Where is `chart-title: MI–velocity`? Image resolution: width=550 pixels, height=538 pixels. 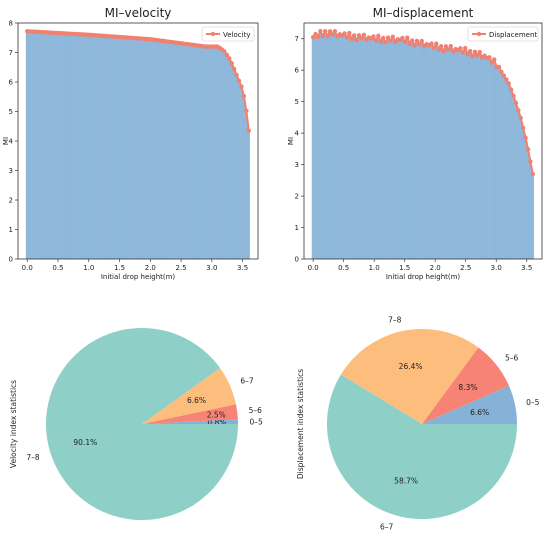
chart-title: MI–velocity is located at coordinates (138, 13).